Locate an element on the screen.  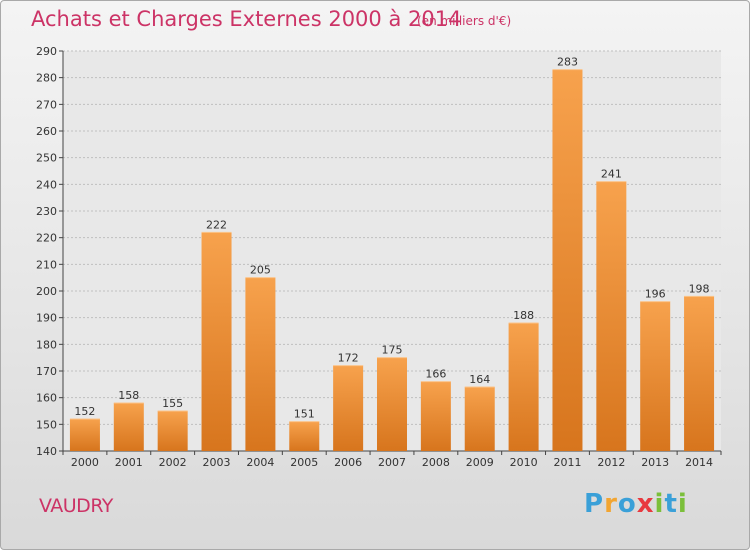
data-label: 198 is located at coordinates (699, 288).